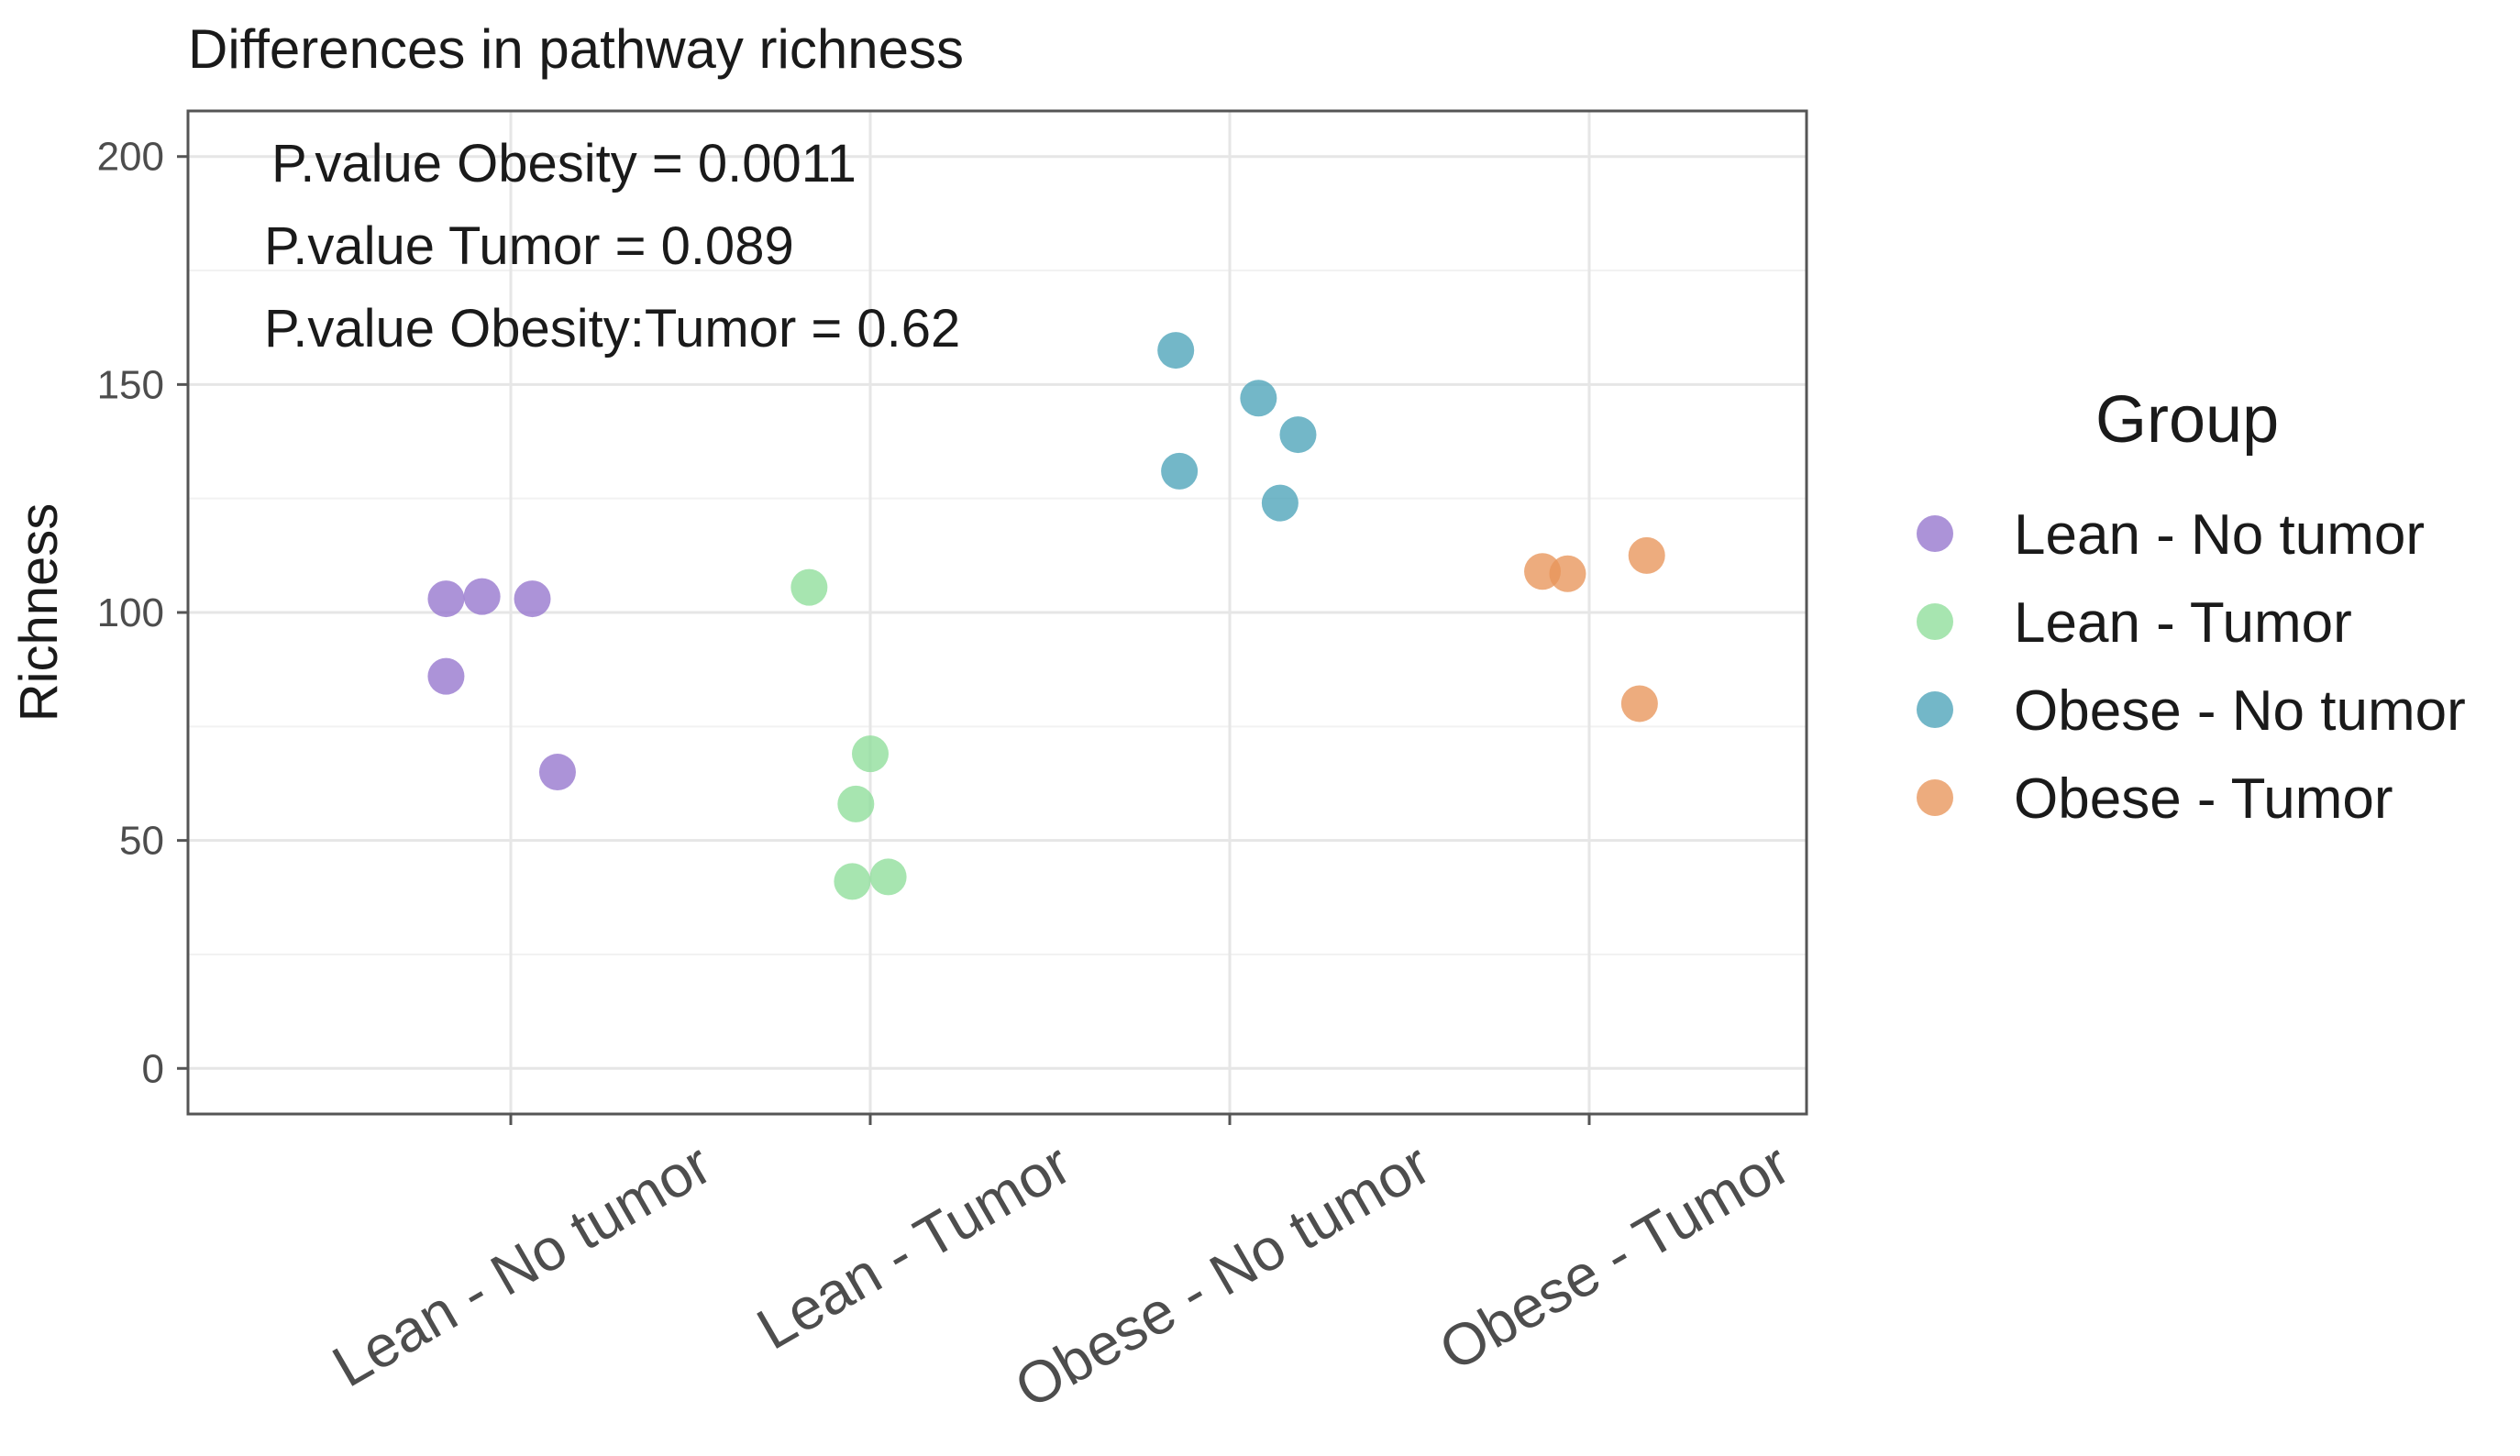  I want to click on y-axis-label: Richness, so click(39, 612).